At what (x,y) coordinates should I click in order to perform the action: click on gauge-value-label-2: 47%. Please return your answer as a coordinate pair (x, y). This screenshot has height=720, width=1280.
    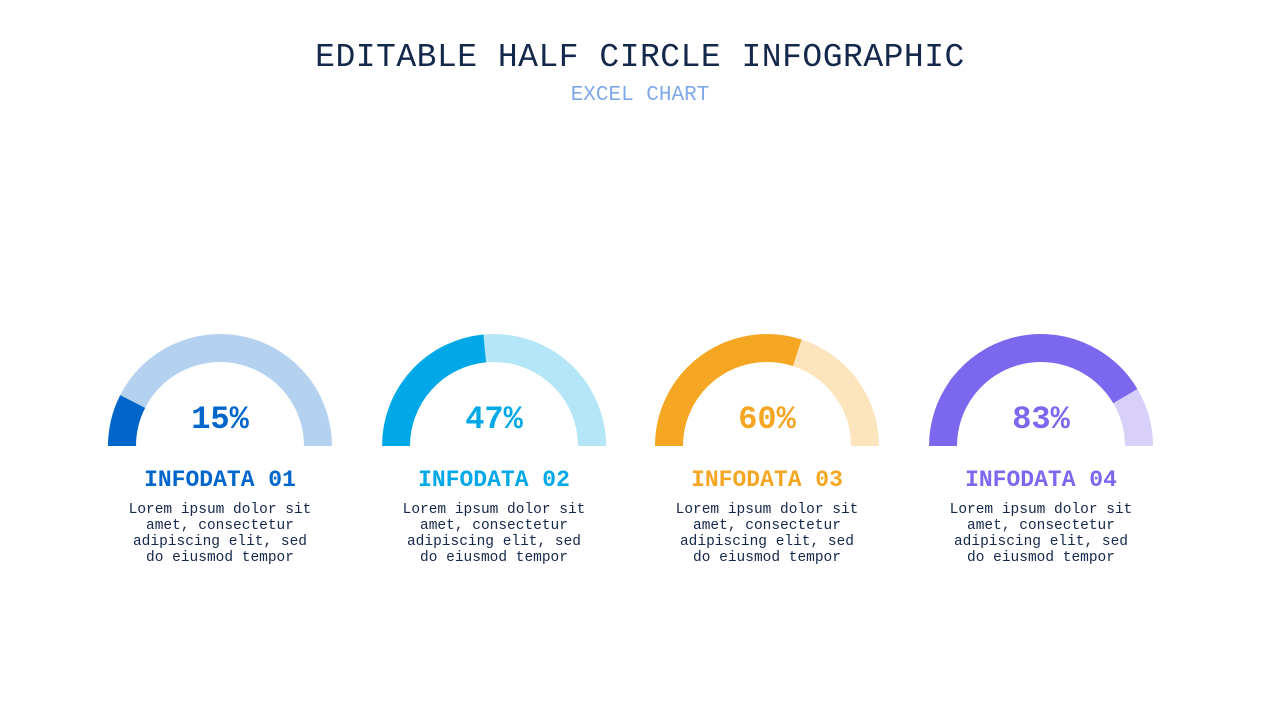
    Looking at the image, I should click on (494, 419).